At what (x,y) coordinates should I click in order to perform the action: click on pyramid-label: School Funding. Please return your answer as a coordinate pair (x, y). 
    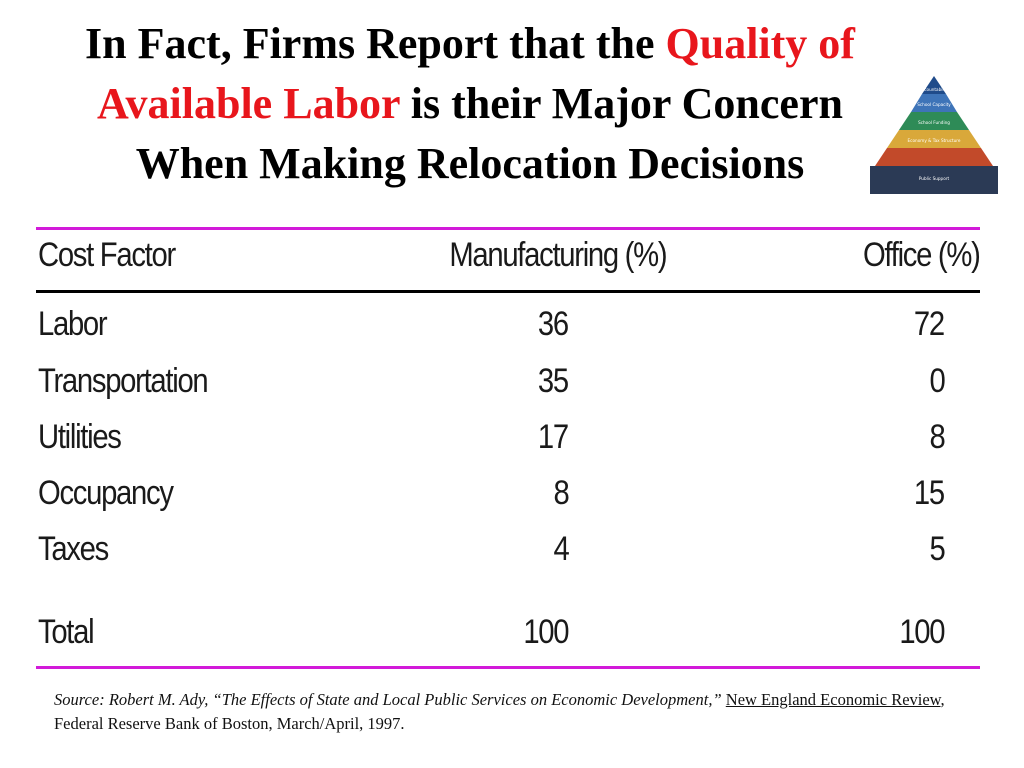
    Looking at the image, I should click on (934, 122).